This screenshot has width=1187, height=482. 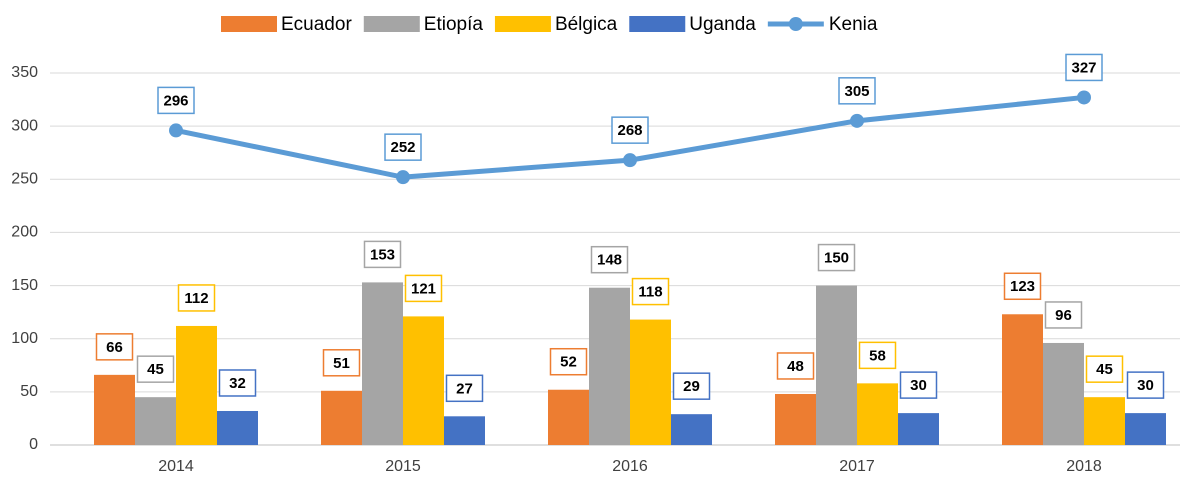 I want to click on data-label: 118, so click(x=650, y=292).